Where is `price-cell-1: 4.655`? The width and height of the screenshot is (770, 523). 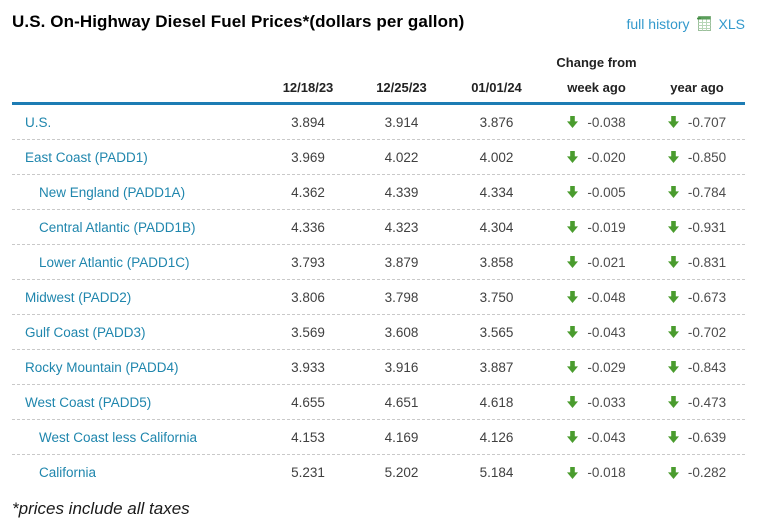 price-cell-1: 4.655 is located at coordinates (308, 402).